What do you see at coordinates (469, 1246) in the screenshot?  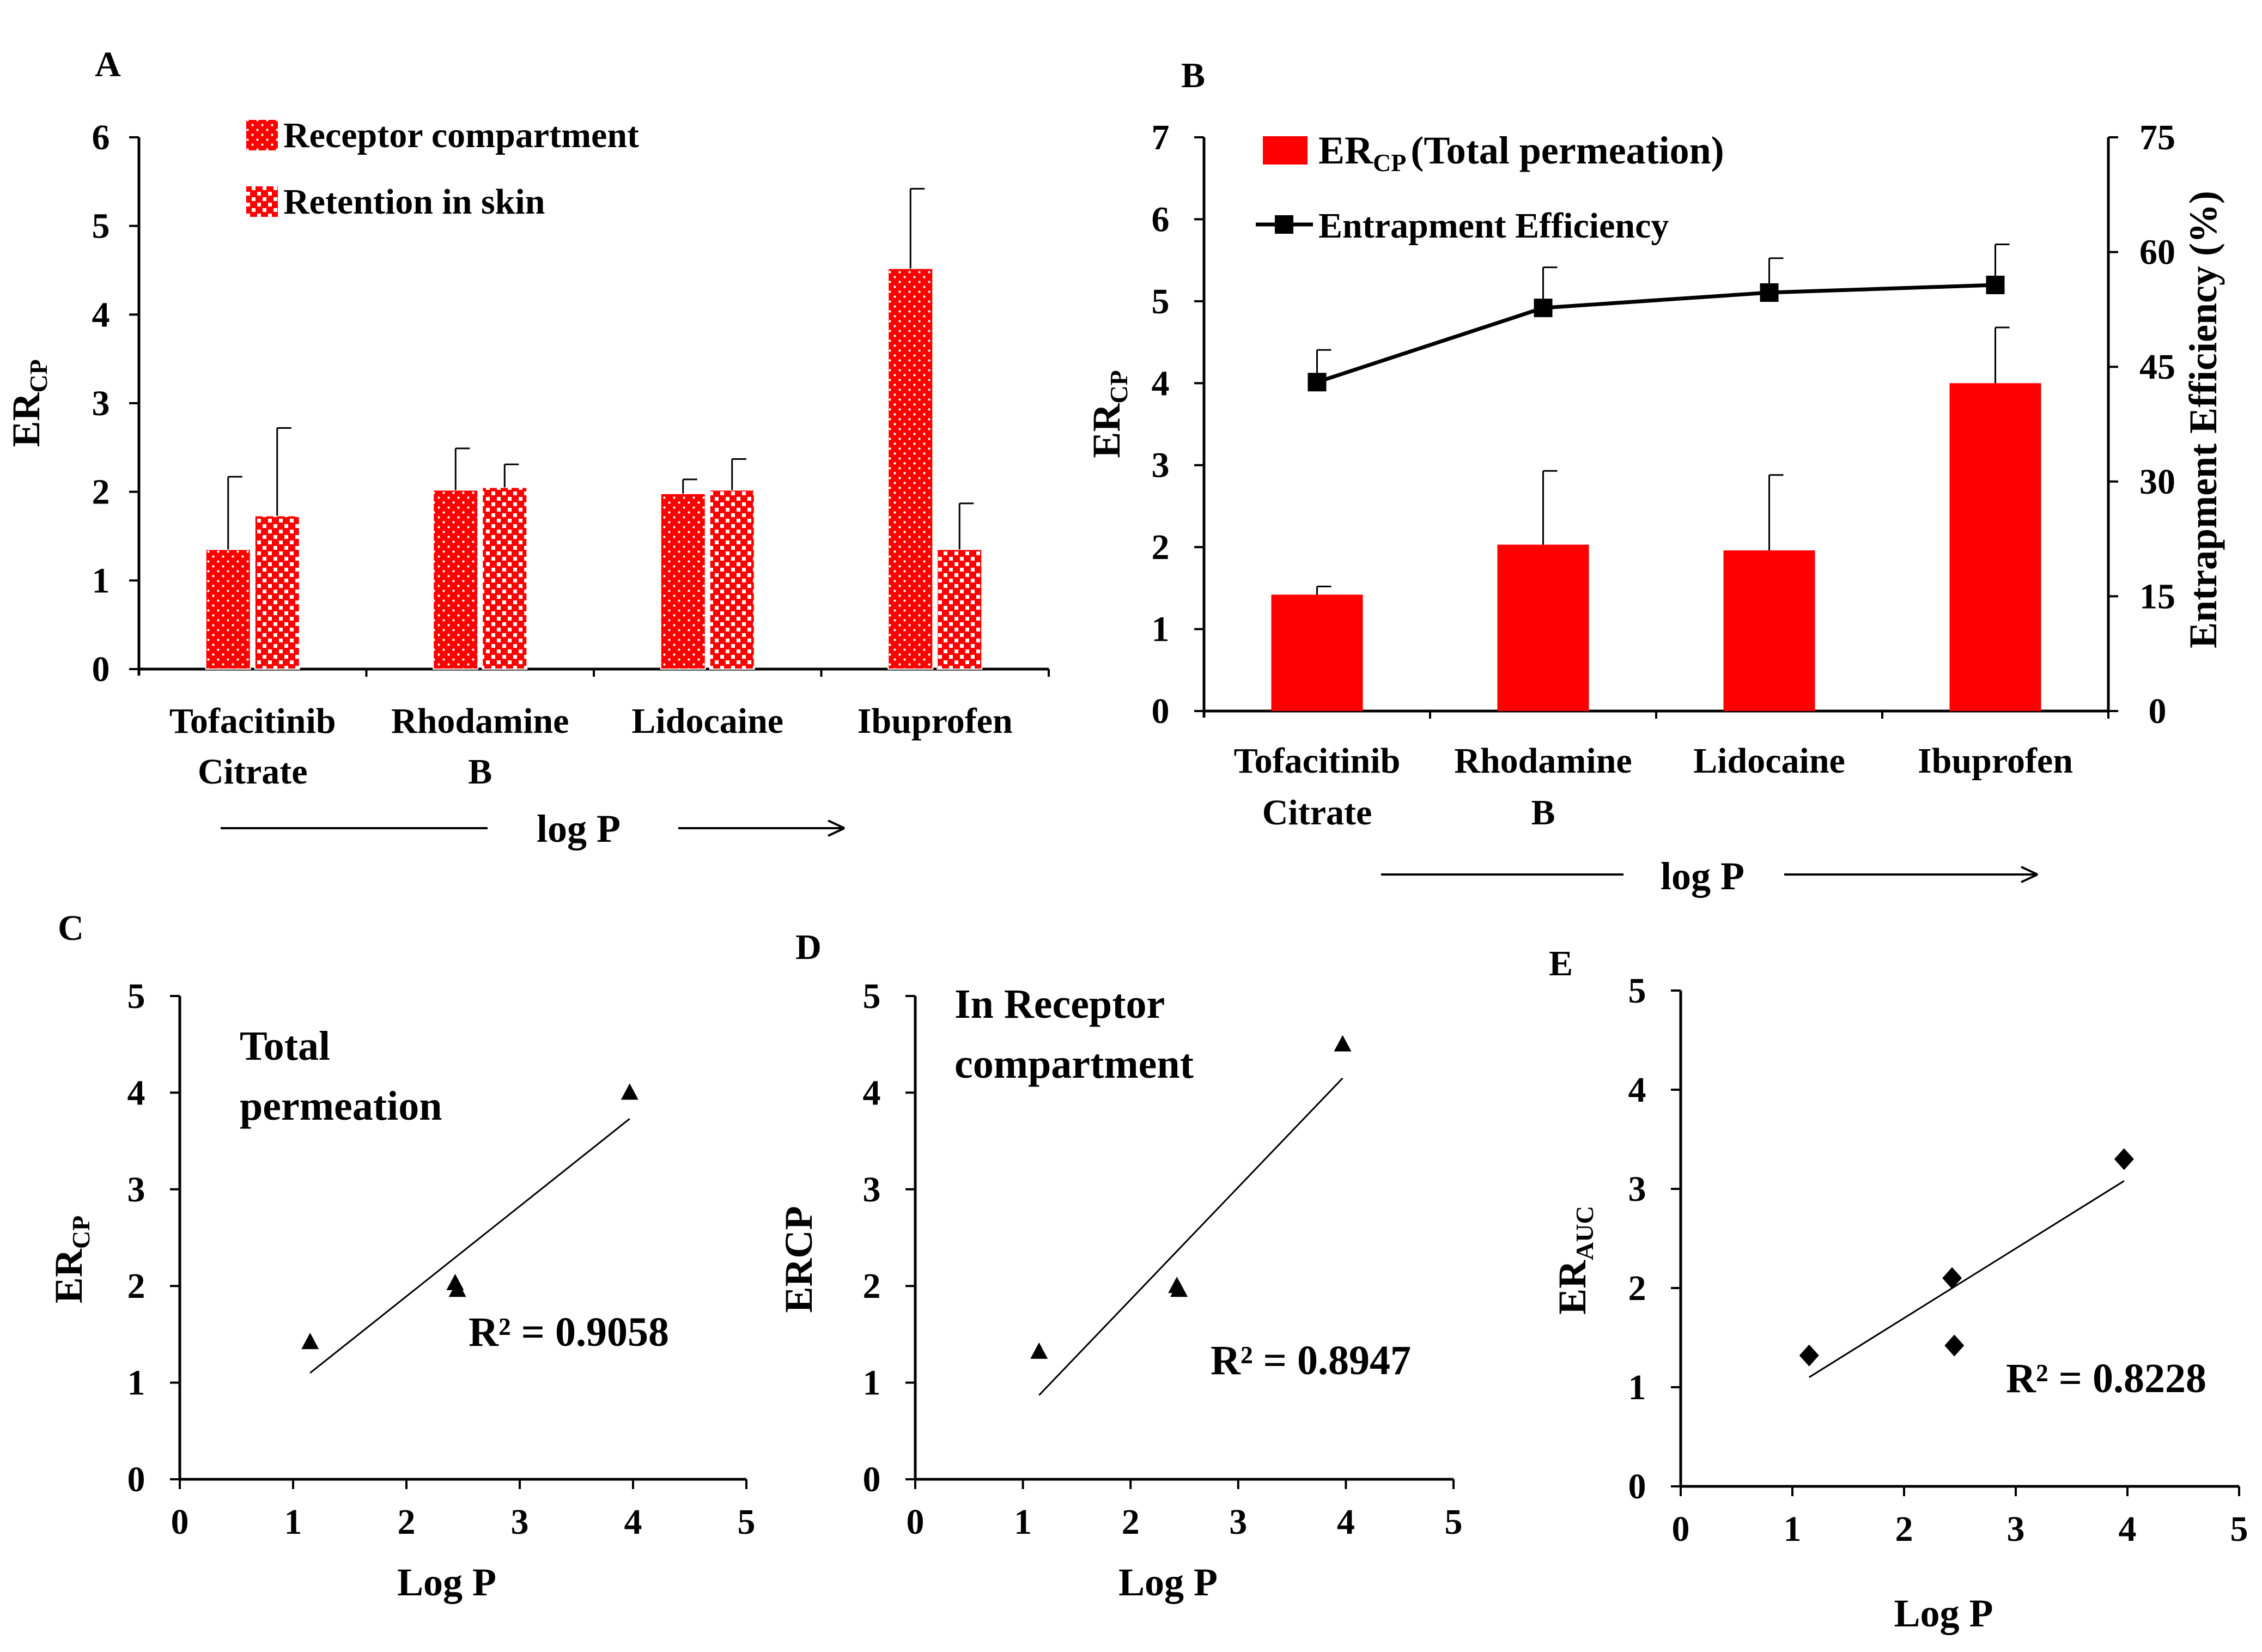 I see `trendline` at bounding box center [469, 1246].